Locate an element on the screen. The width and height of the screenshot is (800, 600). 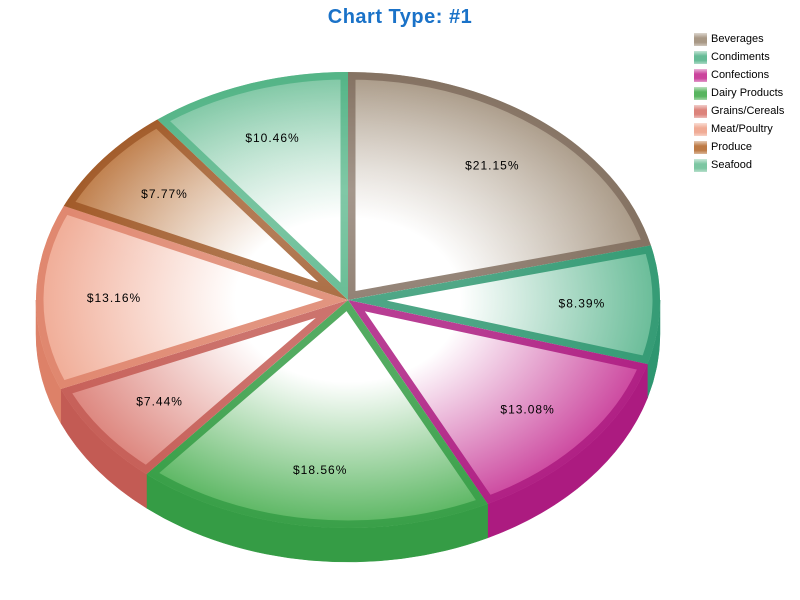
pie-slice-grains-cereals is located at coordinates (204, 387).